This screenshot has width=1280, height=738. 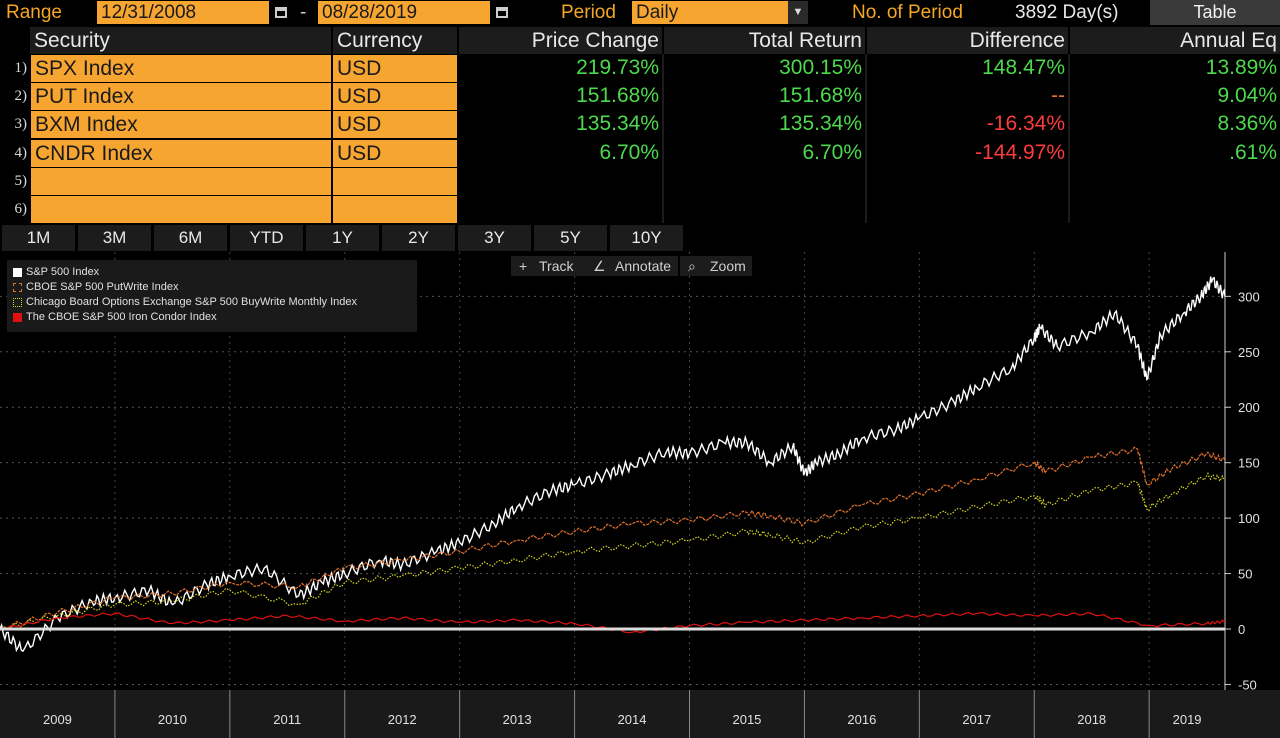 I want to click on y-tick-label: 50, so click(x=1245, y=574).